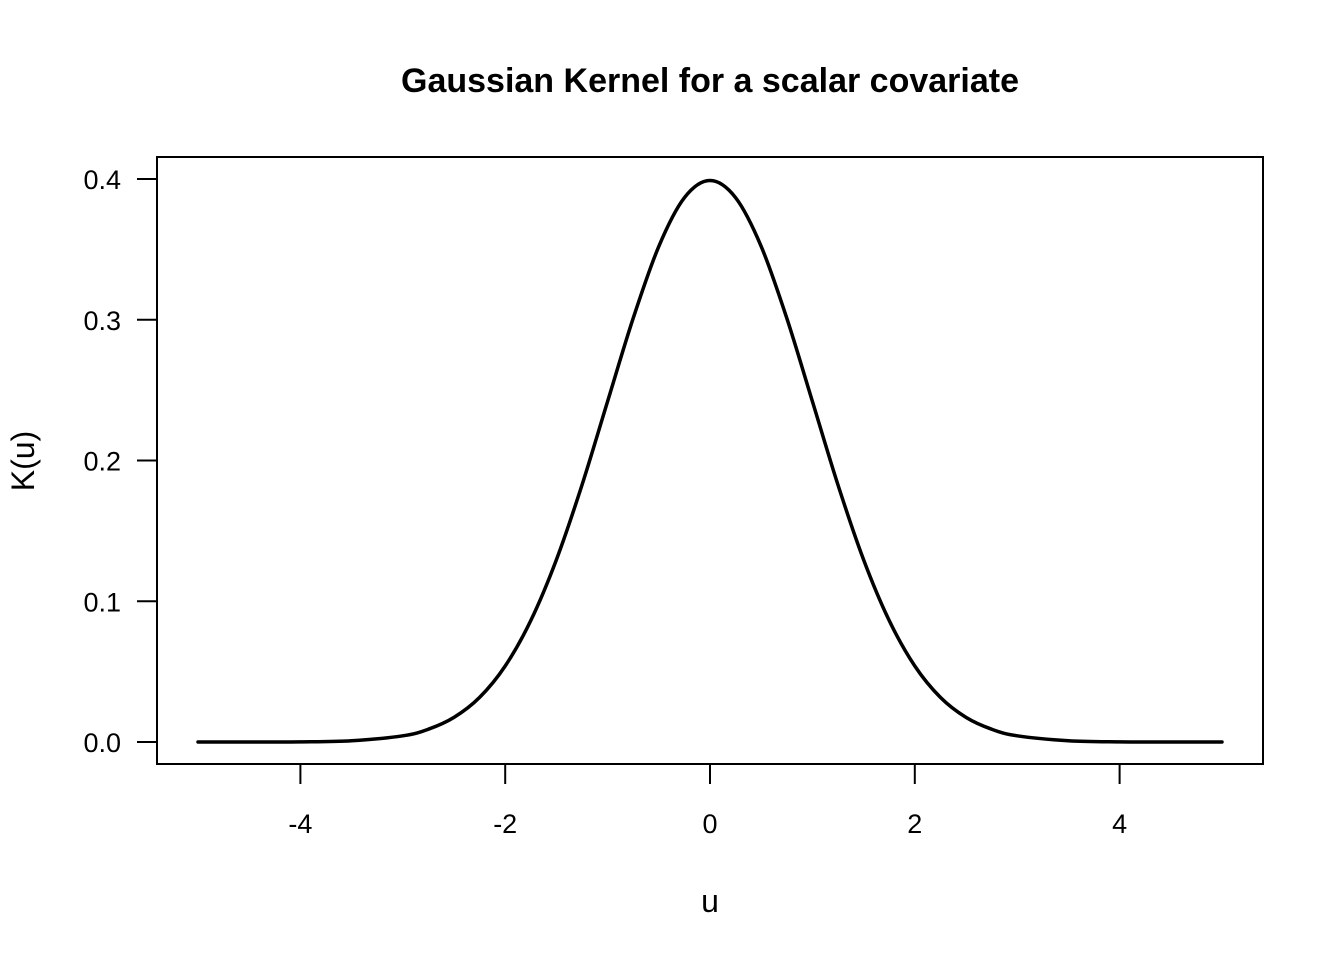 The width and height of the screenshot is (1344, 960). I want to click on y-tick-label: 0.2, so click(102, 462).